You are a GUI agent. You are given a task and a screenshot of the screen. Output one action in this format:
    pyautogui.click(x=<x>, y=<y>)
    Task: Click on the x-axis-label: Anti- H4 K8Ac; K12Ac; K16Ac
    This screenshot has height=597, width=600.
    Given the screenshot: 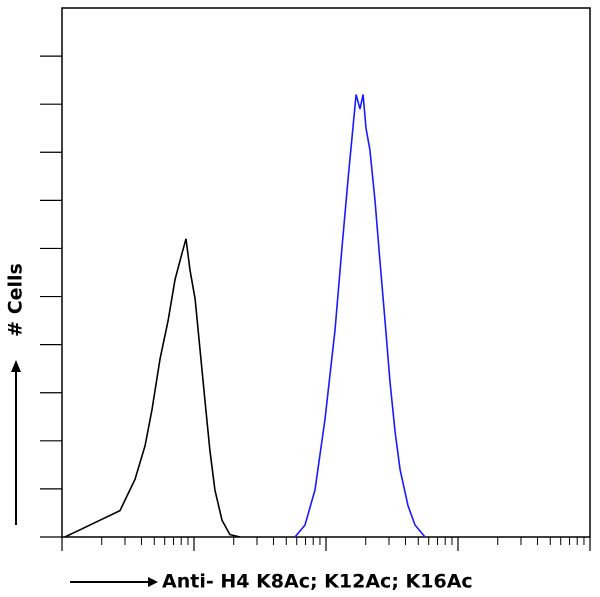 What is the action you would take?
    pyautogui.click(x=317, y=582)
    